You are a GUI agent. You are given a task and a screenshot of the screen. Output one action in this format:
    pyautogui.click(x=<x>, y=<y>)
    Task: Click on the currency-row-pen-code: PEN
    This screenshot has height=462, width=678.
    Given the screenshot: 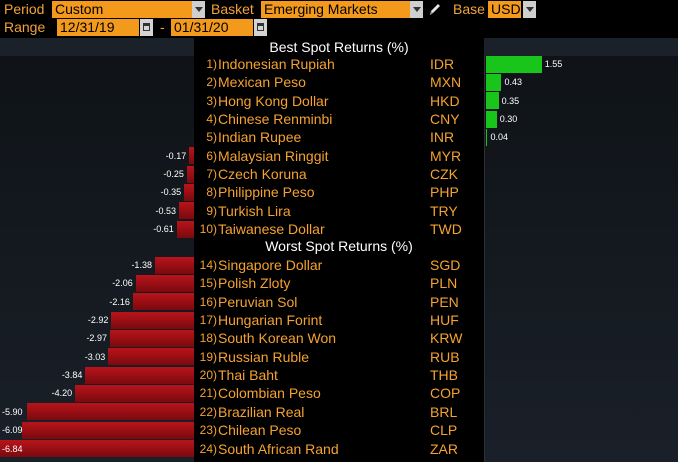 What is the action you would take?
    pyautogui.click(x=444, y=301)
    